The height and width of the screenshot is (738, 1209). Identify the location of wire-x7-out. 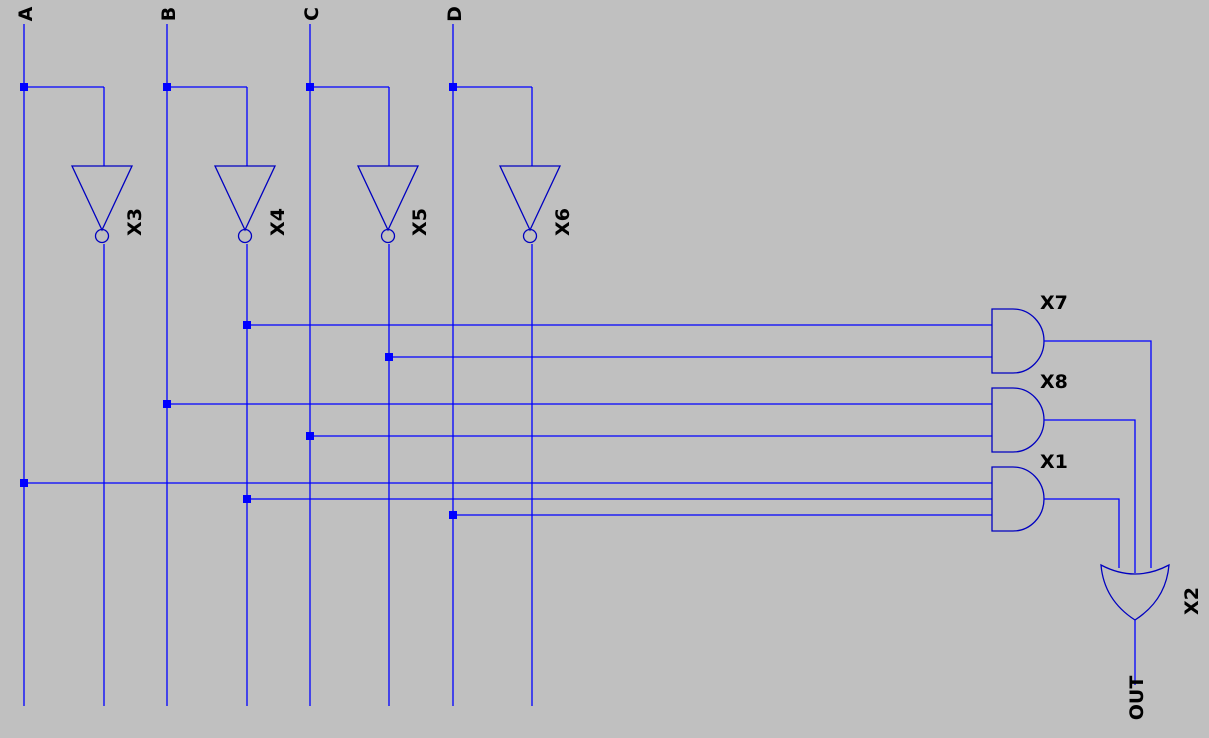
(1098, 454).